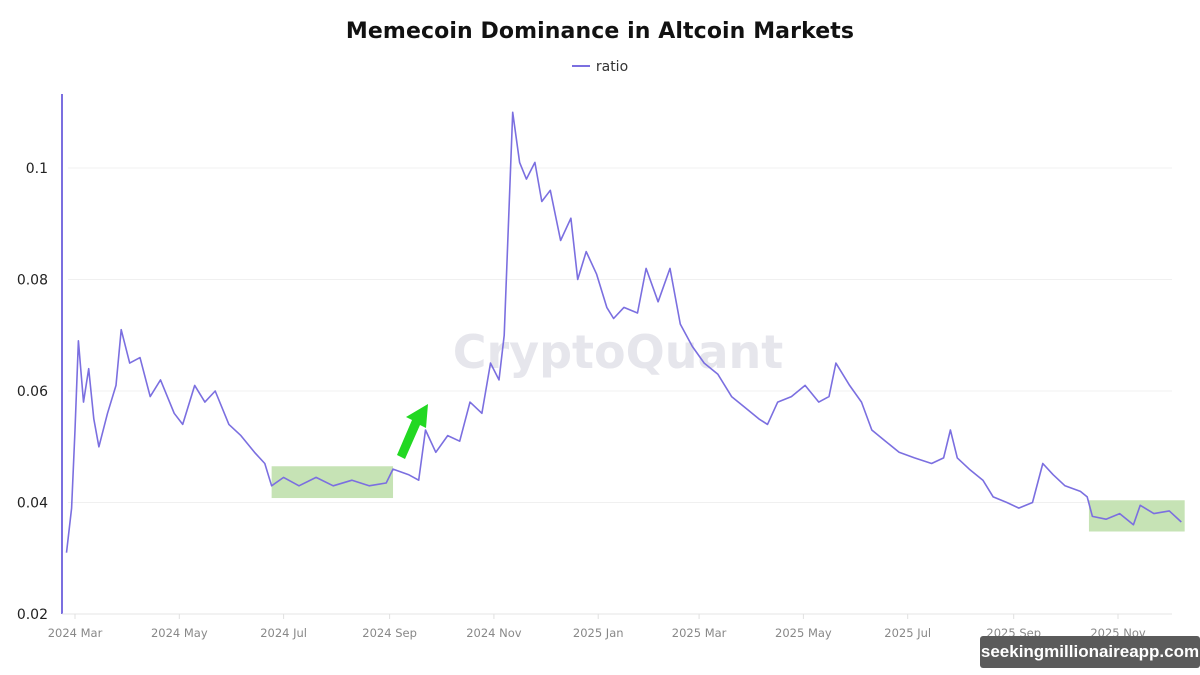 This screenshot has height=675, width=1200. Describe the element at coordinates (1090, 652) in the screenshot. I see `attribution-badge: seekingmillionaireapp.com` at that location.